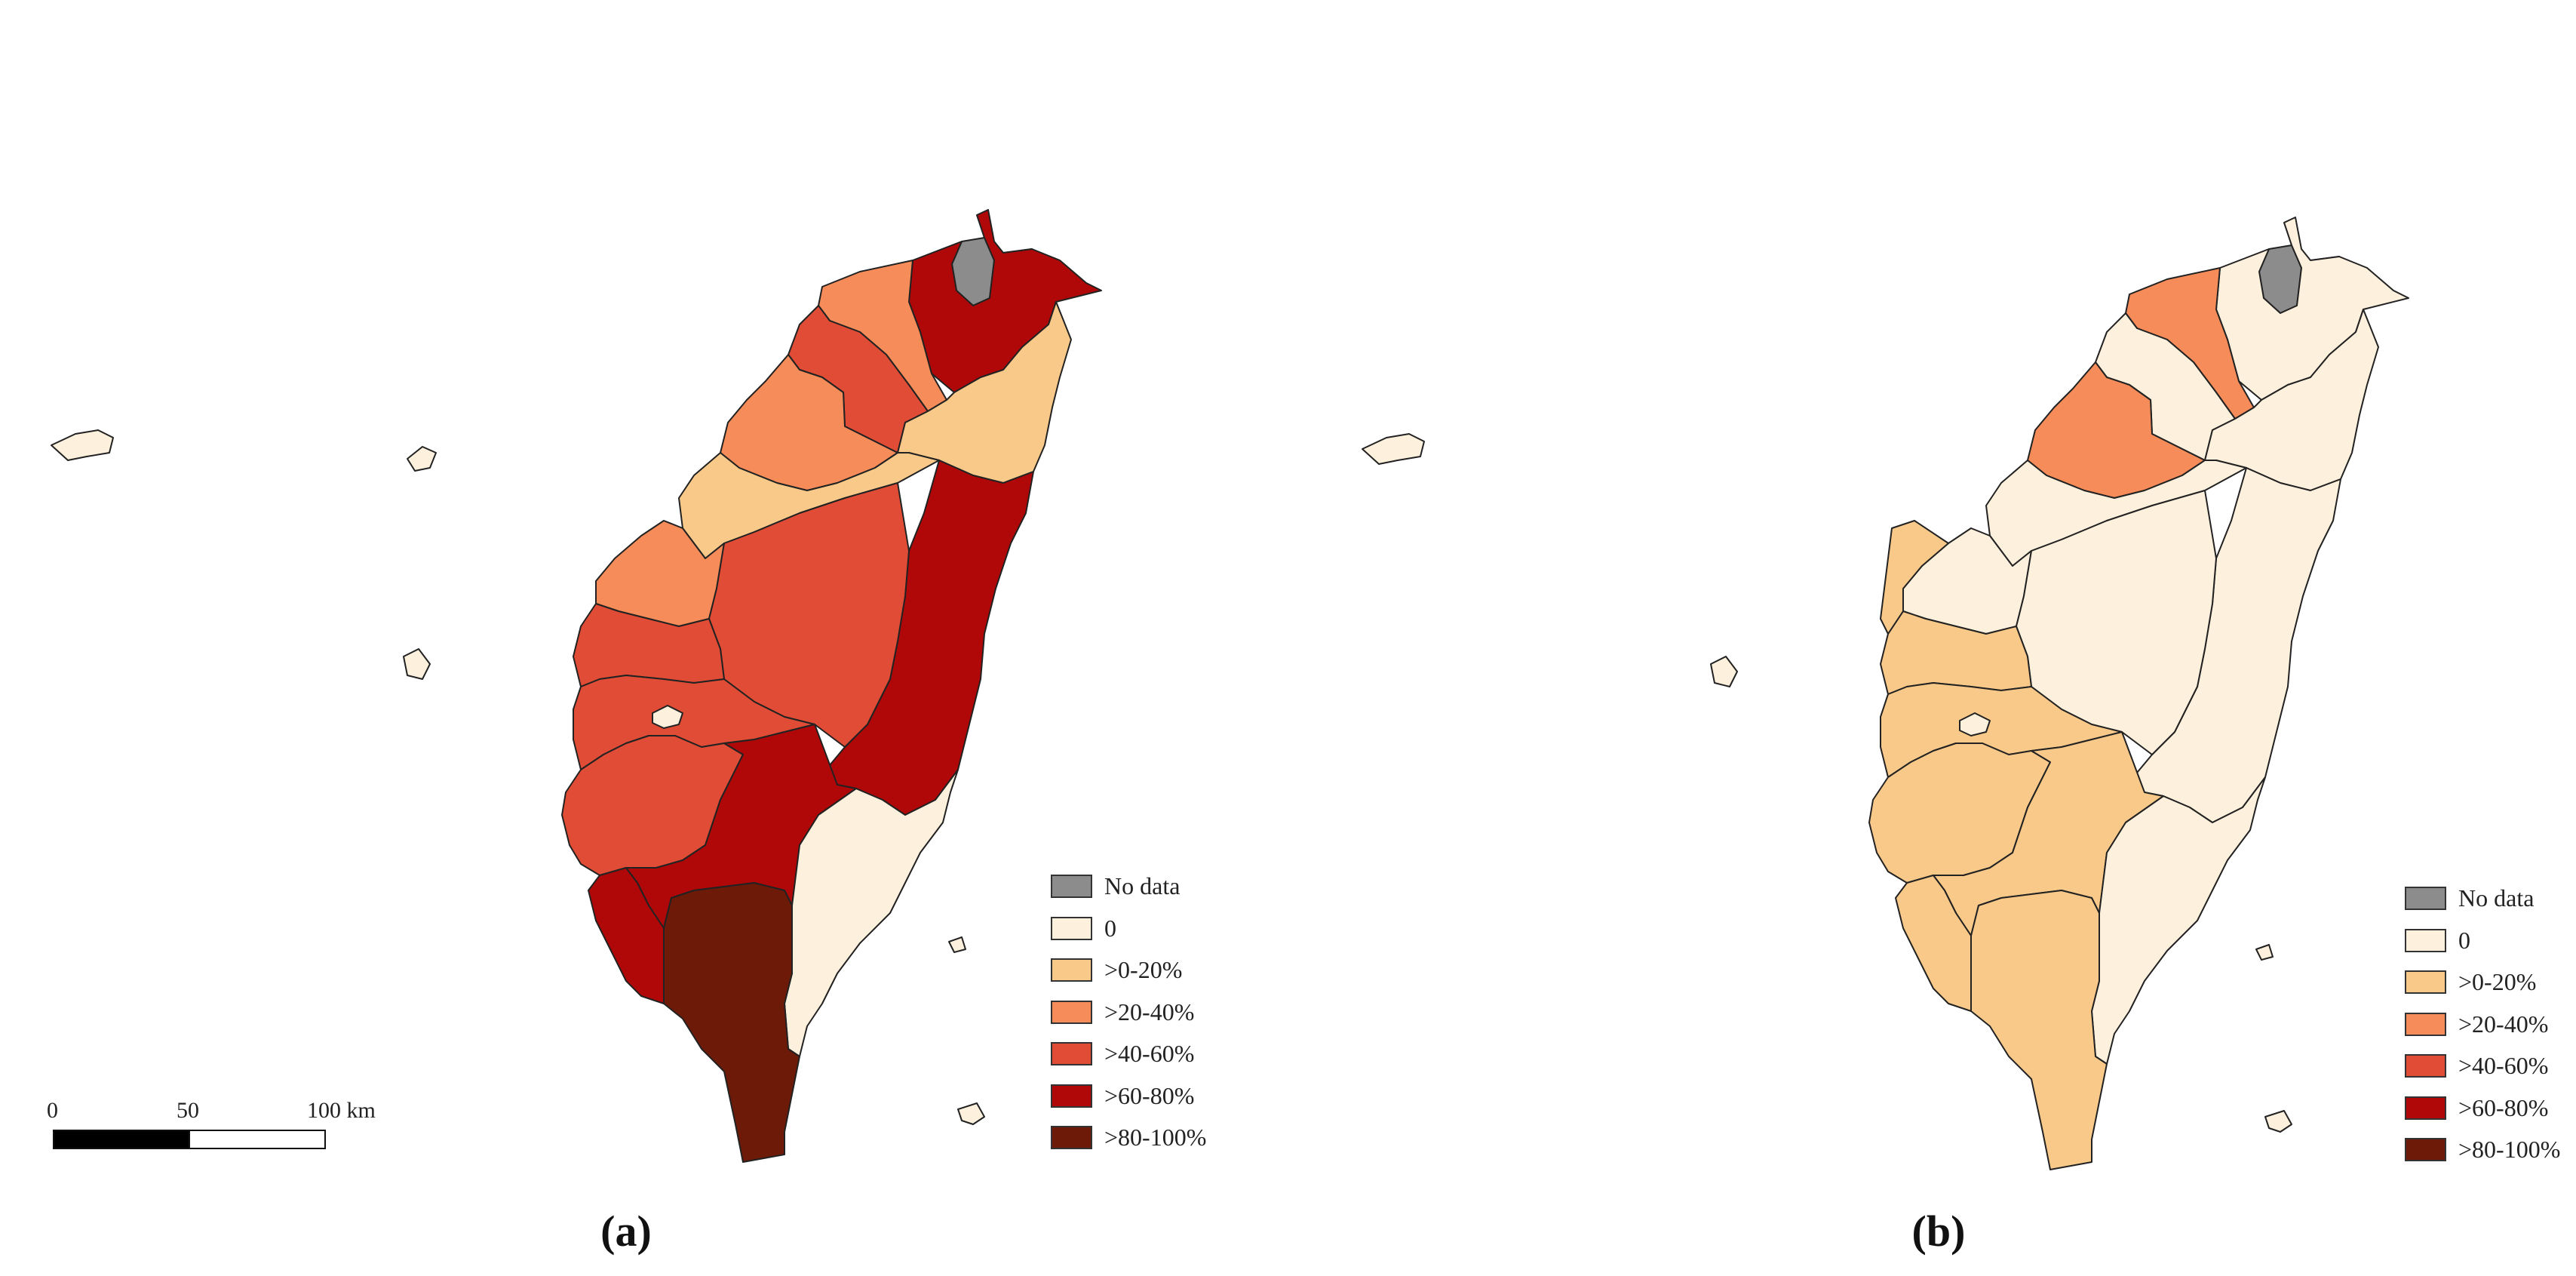 The height and width of the screenshot is (1276, 2576). Describe the element at coordinates (188, 1110) in the screenshot. I see `scale-label-50: 50` at that location.